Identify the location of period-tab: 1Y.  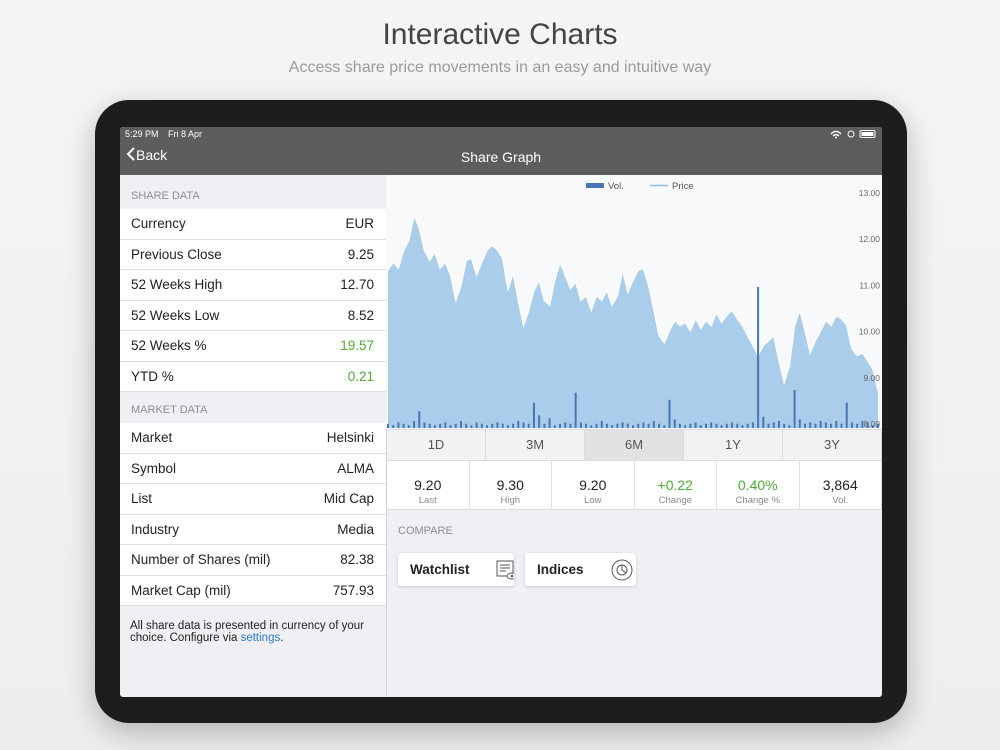
(733, 445).